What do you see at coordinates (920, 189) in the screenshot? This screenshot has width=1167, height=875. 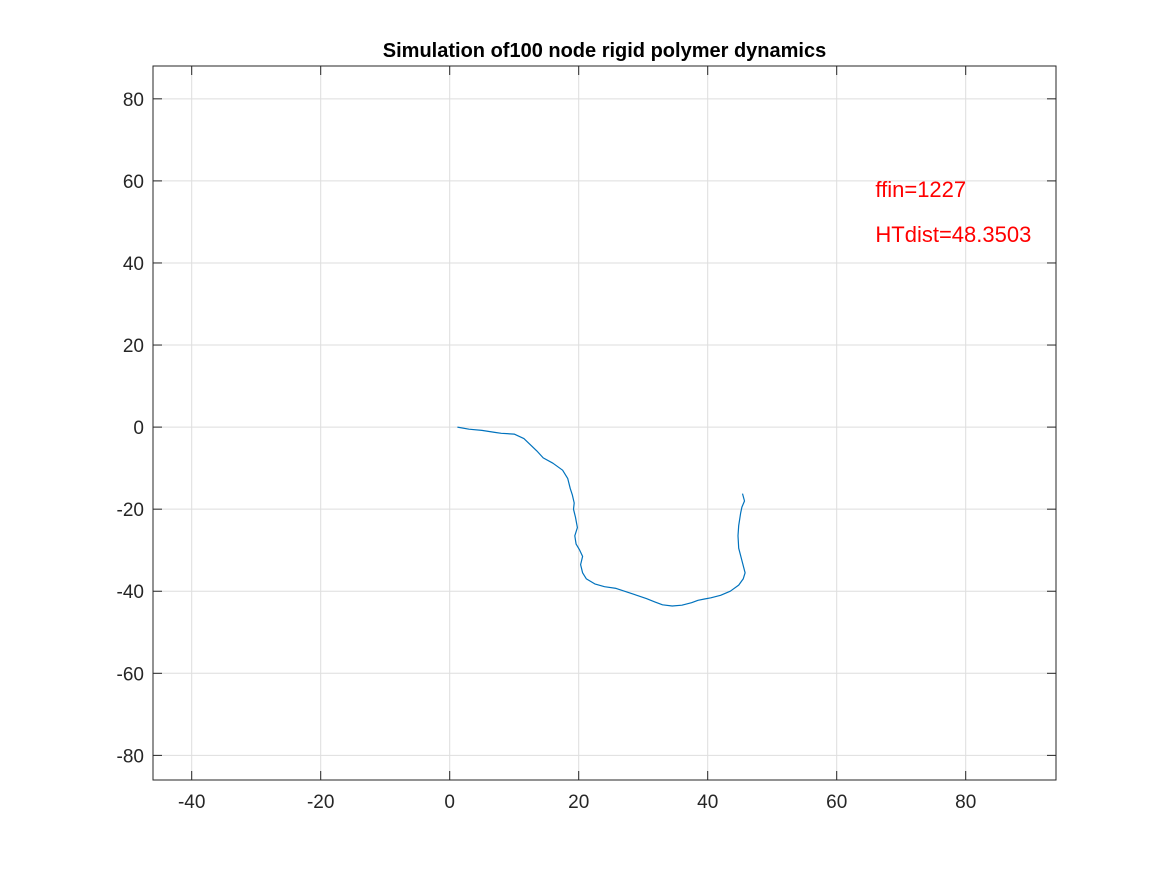 I see `annotation-text: ffin=1227` at bounding box center [920, 189].